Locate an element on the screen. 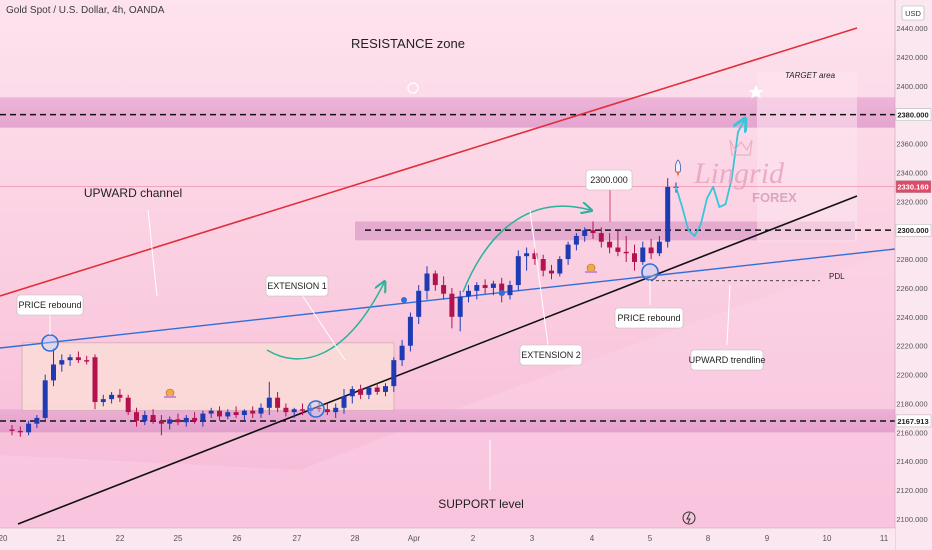  projection-path is located at coordinates (709, 178).